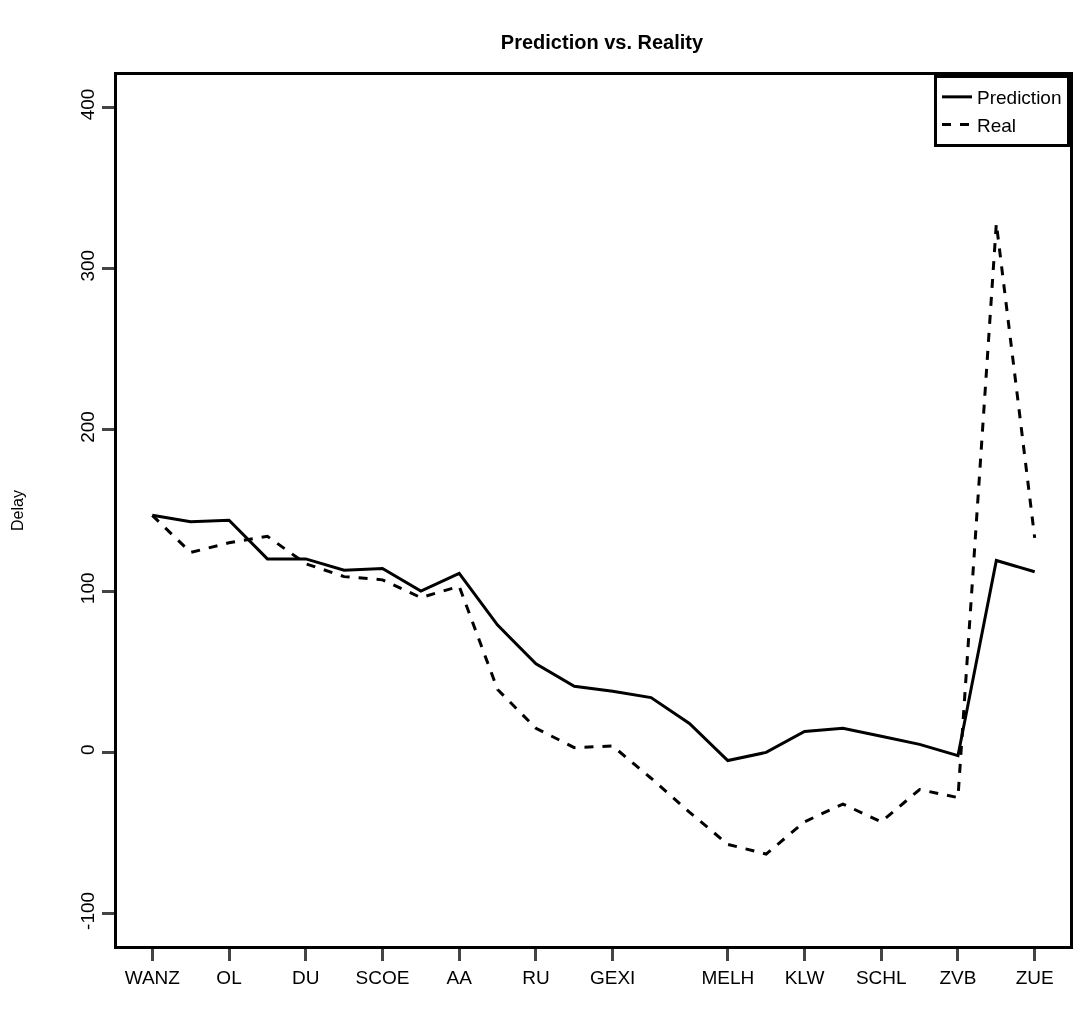  What do you see at coordinates (88, 588) in the screenshot?
I see `y-tick-label: 100` at bounding box center [88, 588].